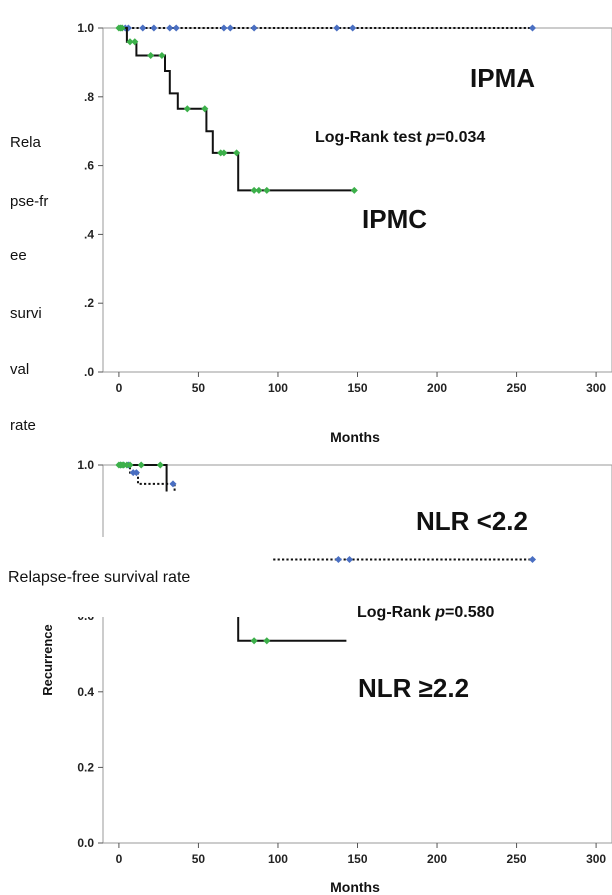 This screenshot has width=612, height=895. Describe the element at coordinates (394, 219) in the screenshot. I see `annotation-ipmc: IPMC` at that location.